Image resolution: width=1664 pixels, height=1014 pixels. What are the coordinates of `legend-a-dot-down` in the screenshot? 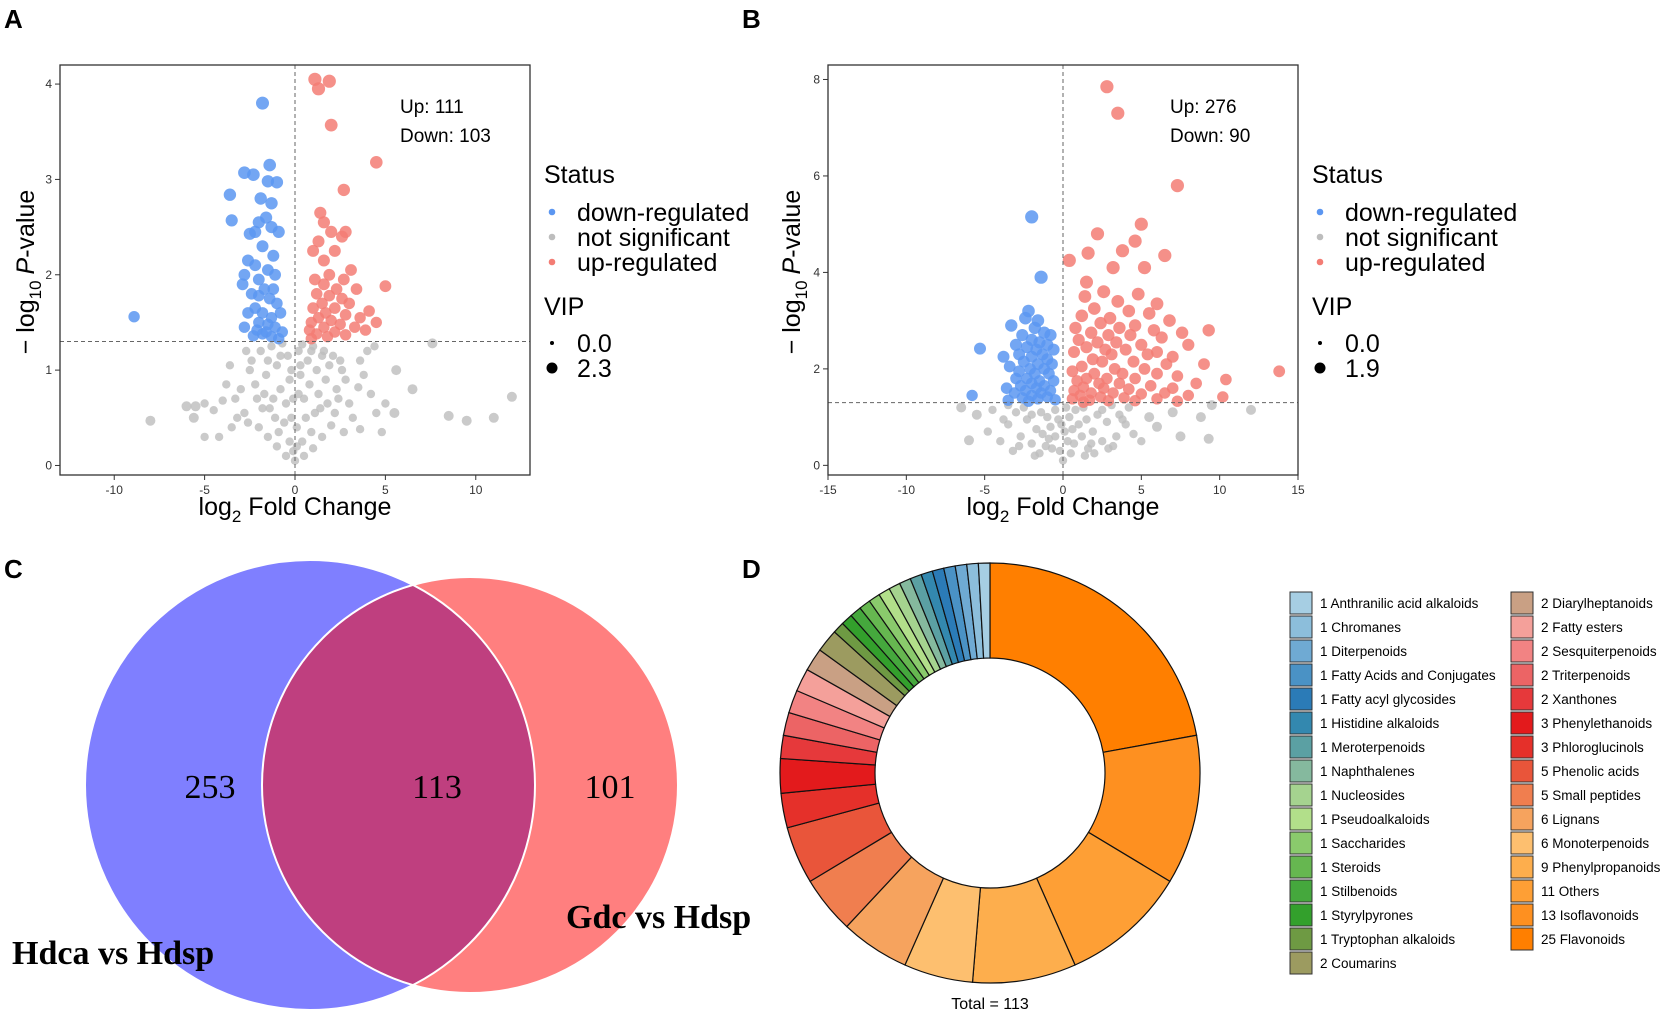 It's located at (552, 212).